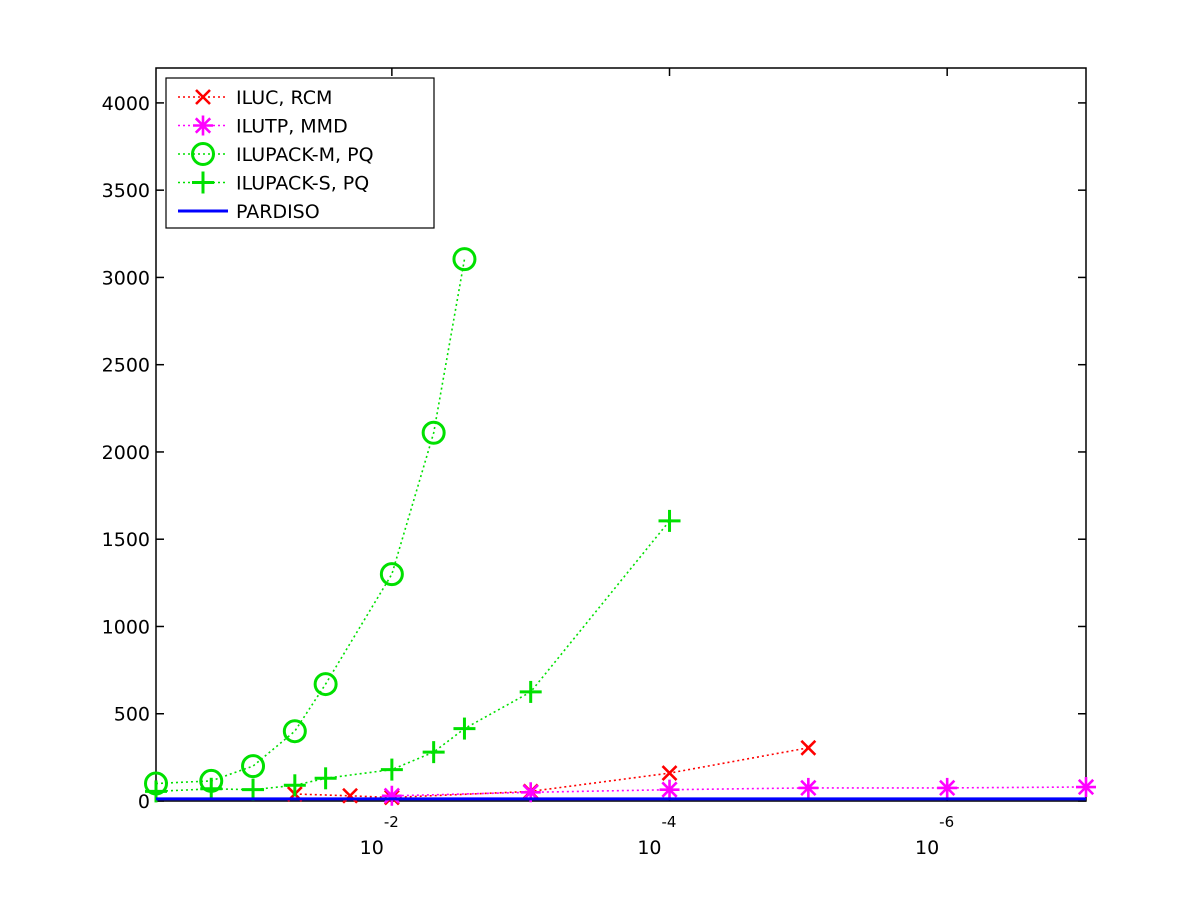 The width and height of the screenshot is (1200, 900). Describe the element at coordinates (144, 802) in the screenshot. I see `y-tick-label: 0` at that location.